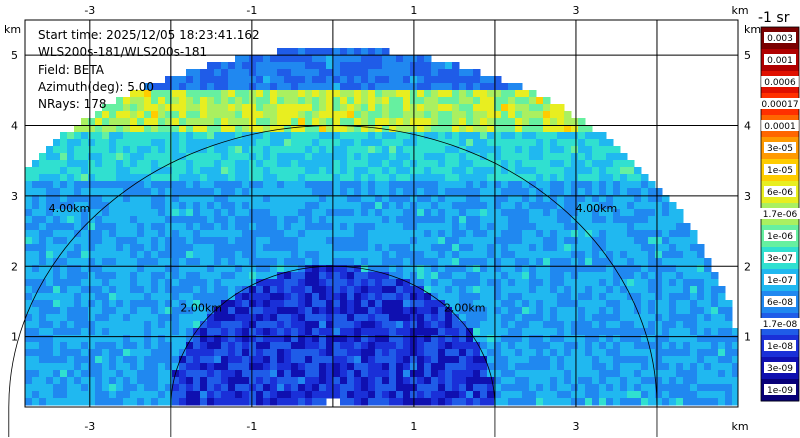 The image size is (800, 438). I want to click on colorbar-label: 0.003, so click(780, 39).